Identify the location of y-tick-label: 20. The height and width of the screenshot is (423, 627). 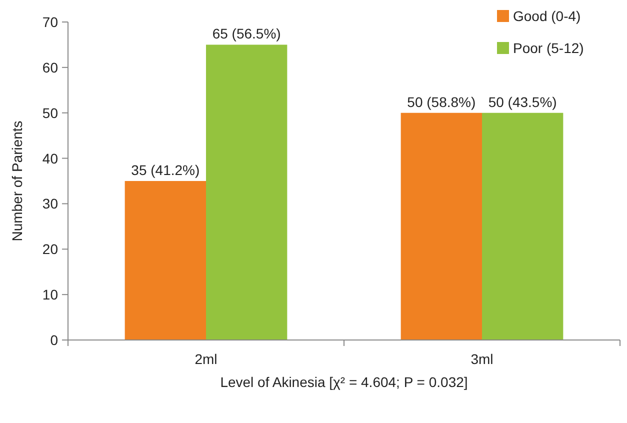
(50, 249).